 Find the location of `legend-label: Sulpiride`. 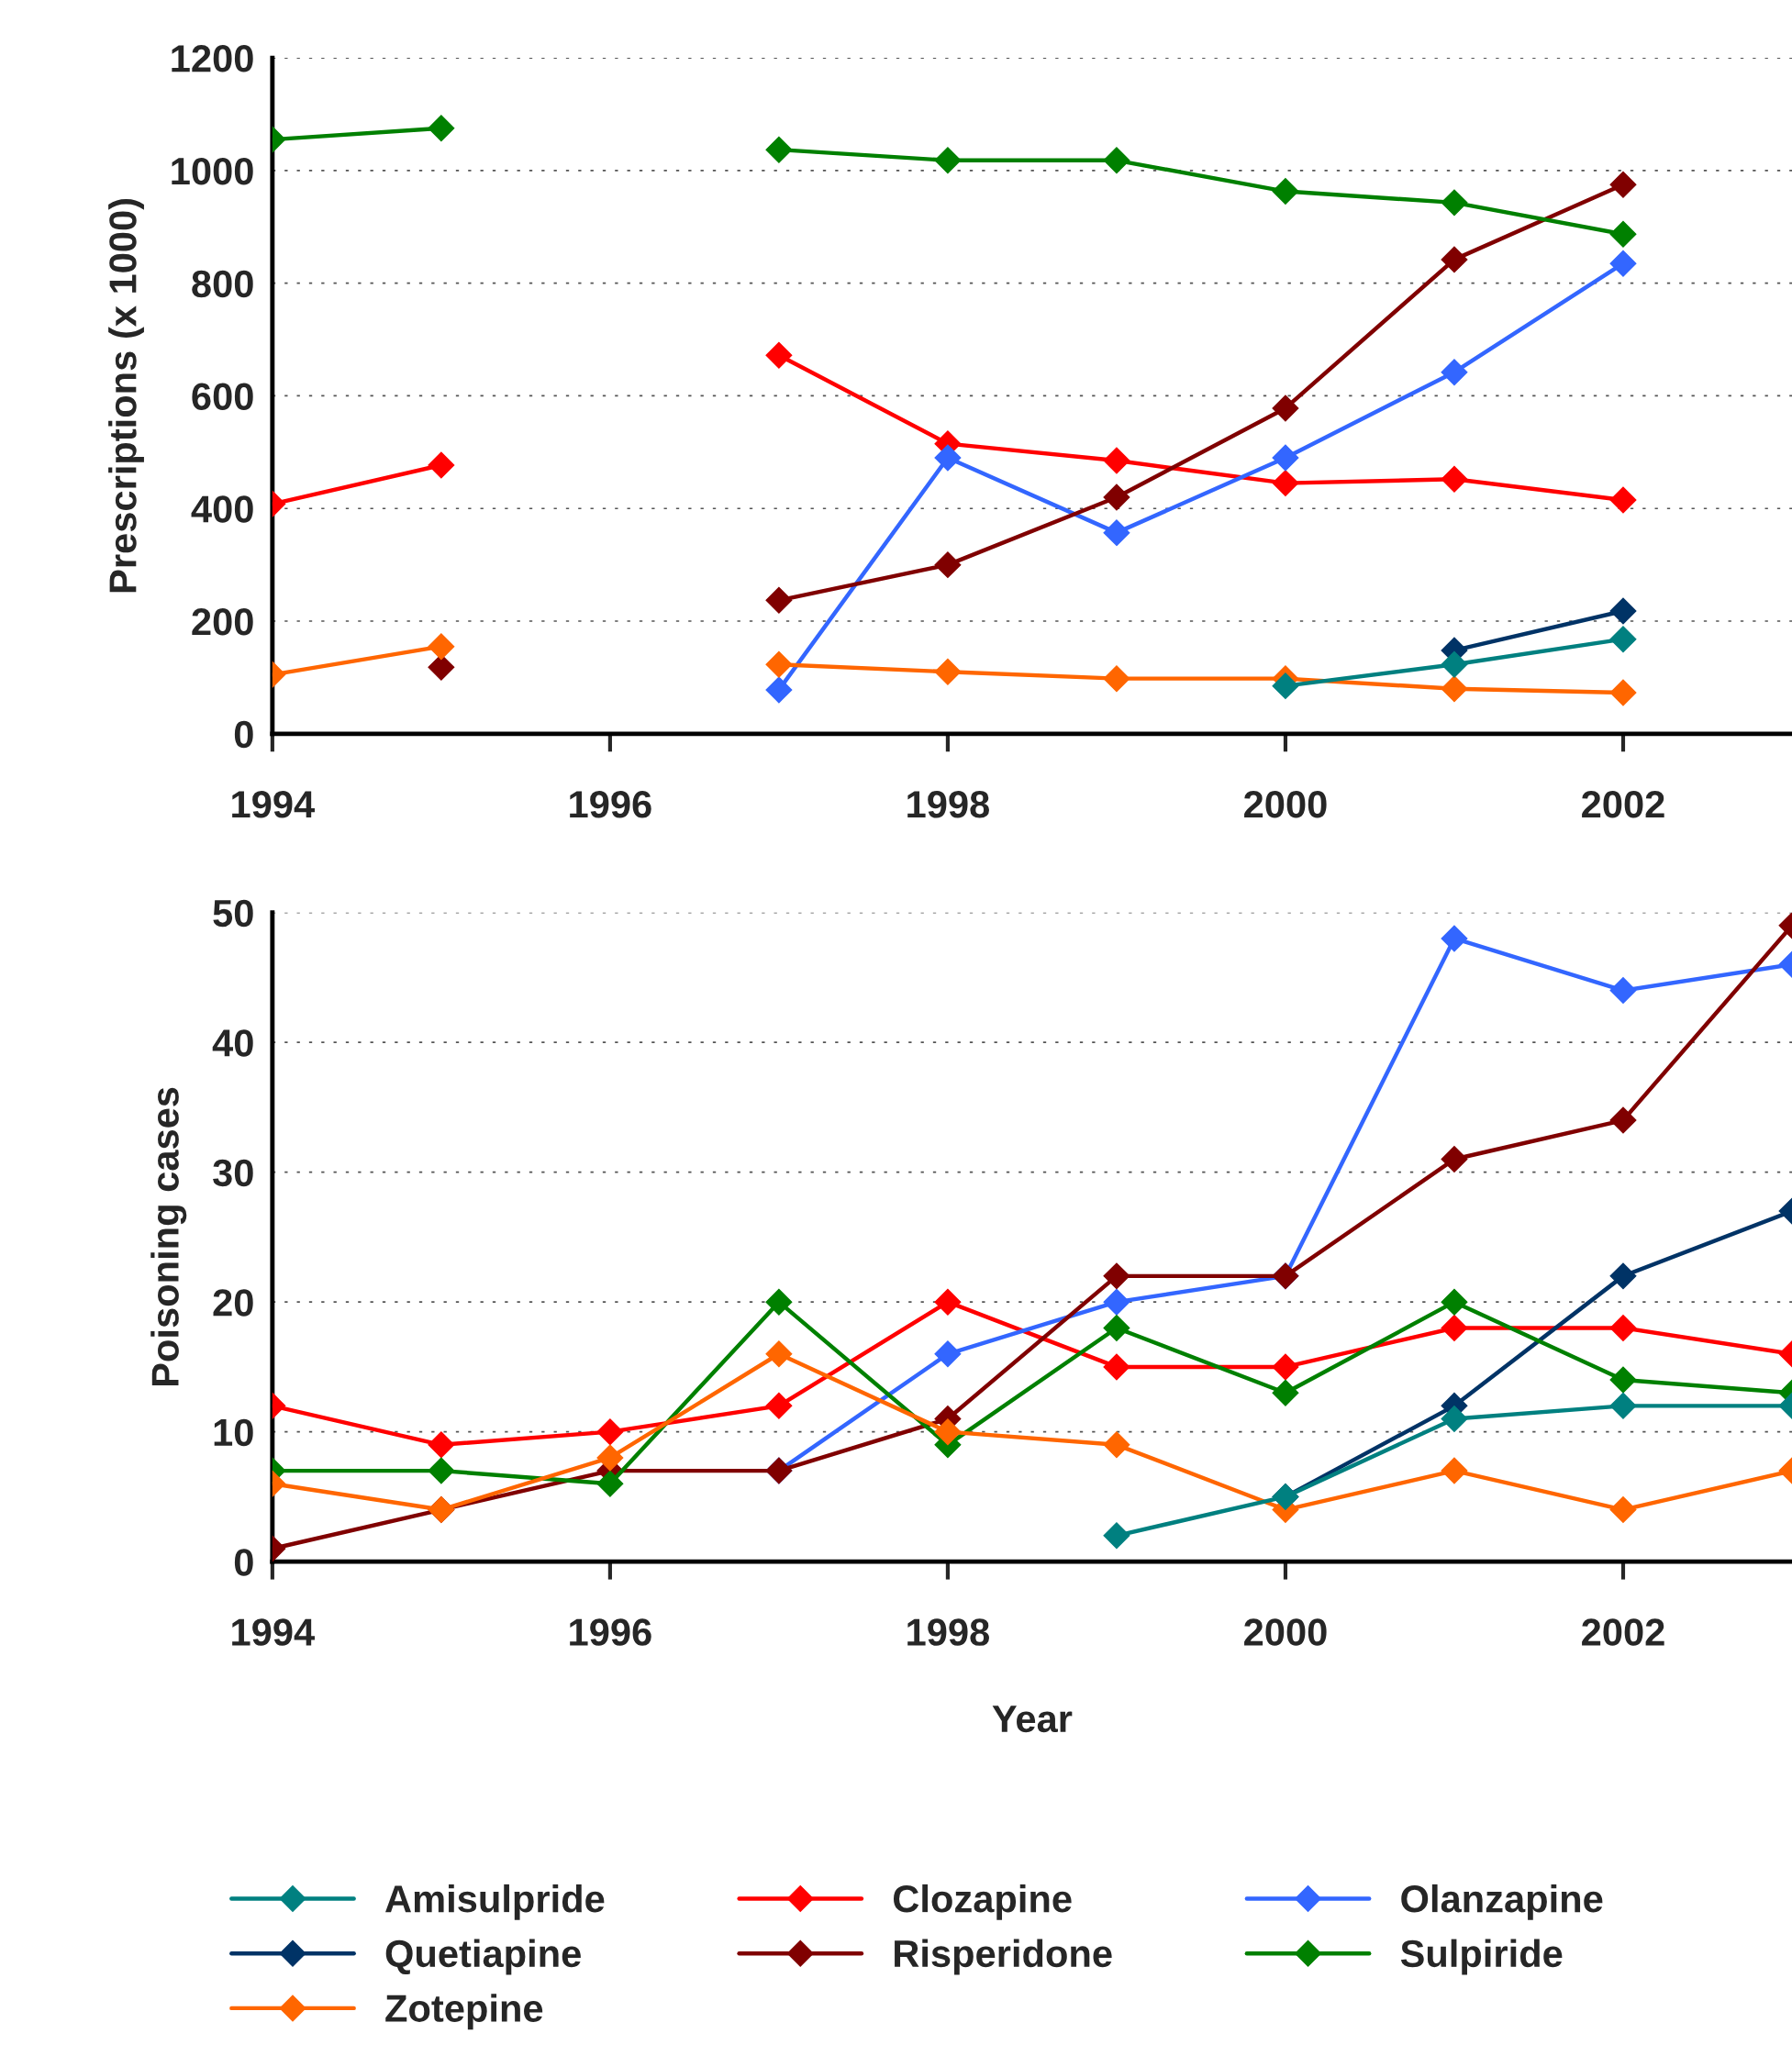

legend-label: Sulpiride is located at coordinates (1481, 1957).